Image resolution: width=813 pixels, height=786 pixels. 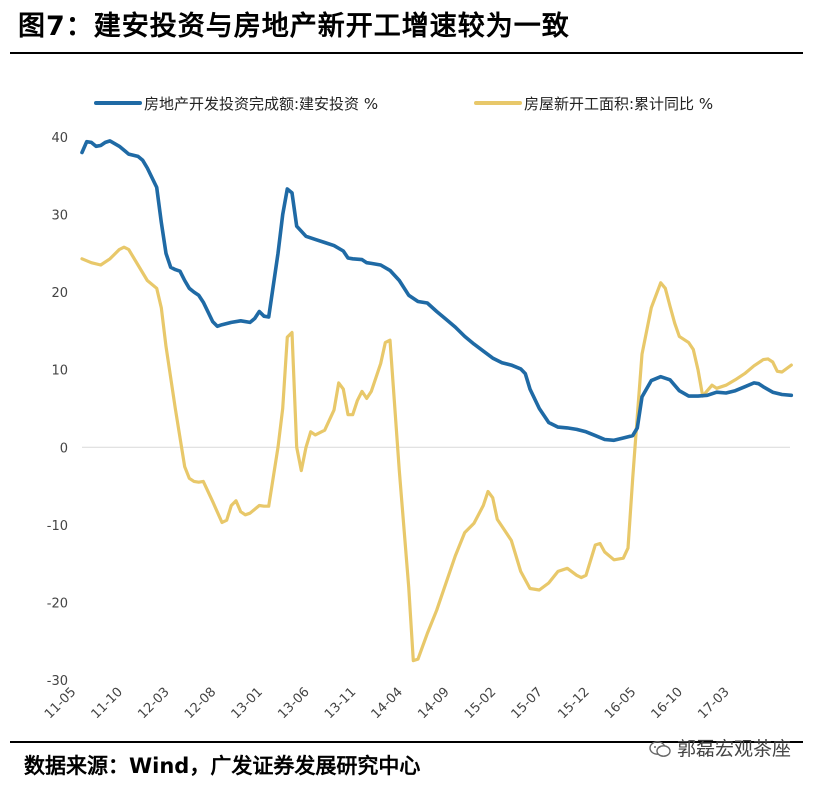 What do you see at coordinates (57, 603) in the screenshot?
I see `y-tick-label: -20` at bounding box center [57, 603].